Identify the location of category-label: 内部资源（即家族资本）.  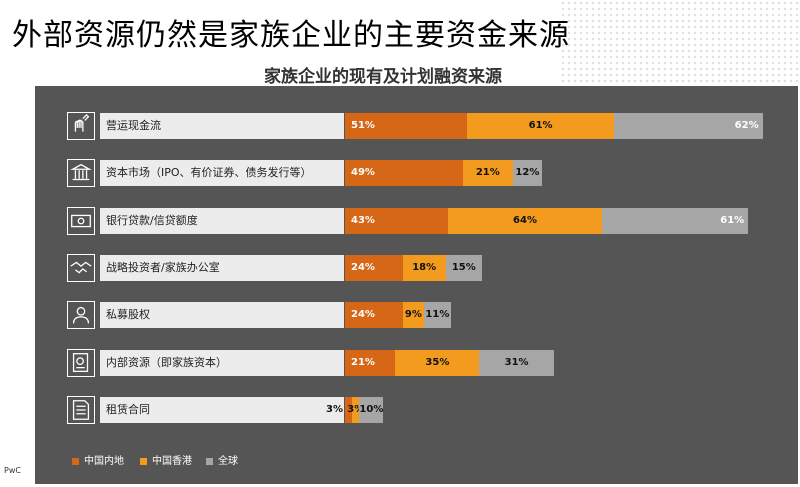
(222, 362).